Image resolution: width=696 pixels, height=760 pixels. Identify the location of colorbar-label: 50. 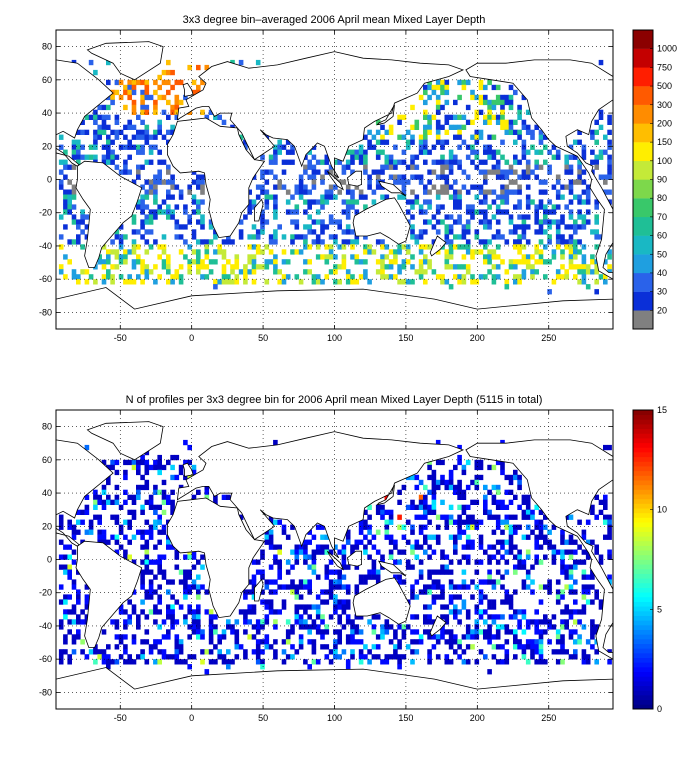
(662, 254).